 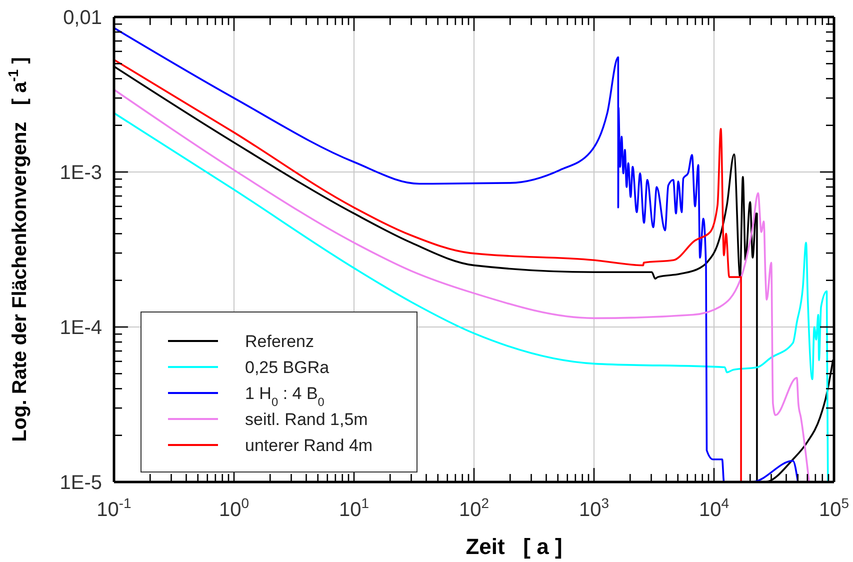 I want to click on y-tick-label: 0,01, so click(x=82, y=18).